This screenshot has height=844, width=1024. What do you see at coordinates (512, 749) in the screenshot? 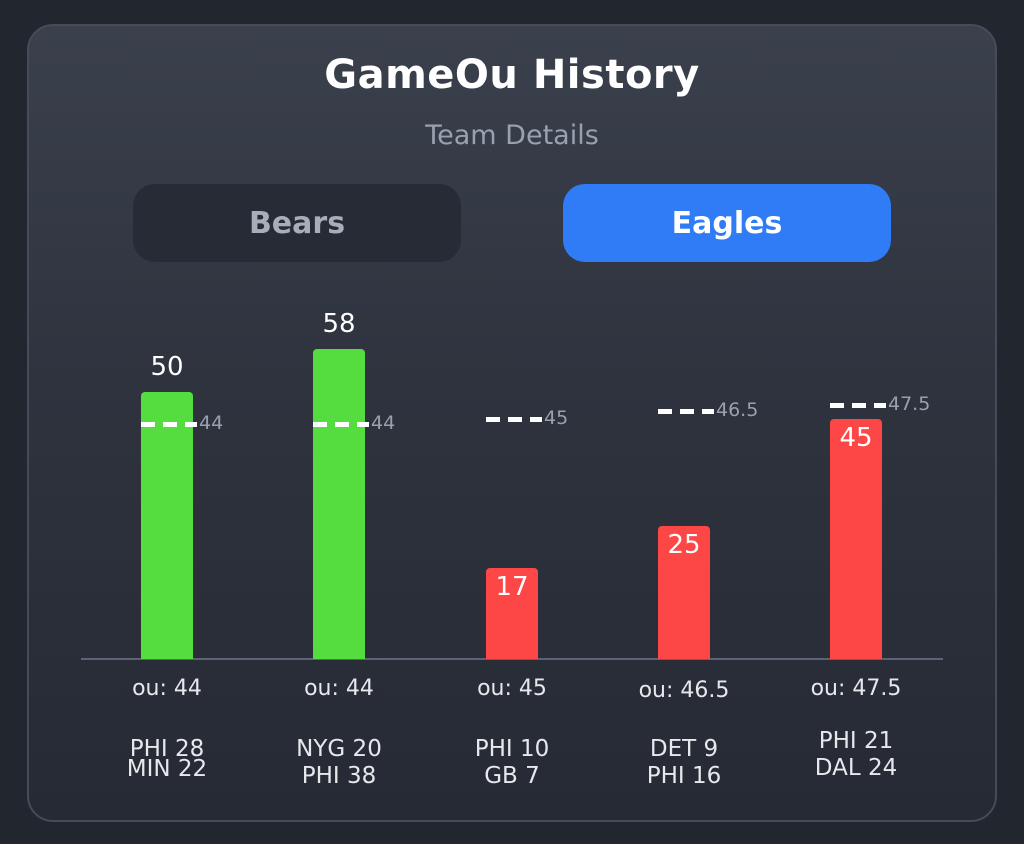
I see `score-line-1: PHI 10` at bounding box center [512, 749].